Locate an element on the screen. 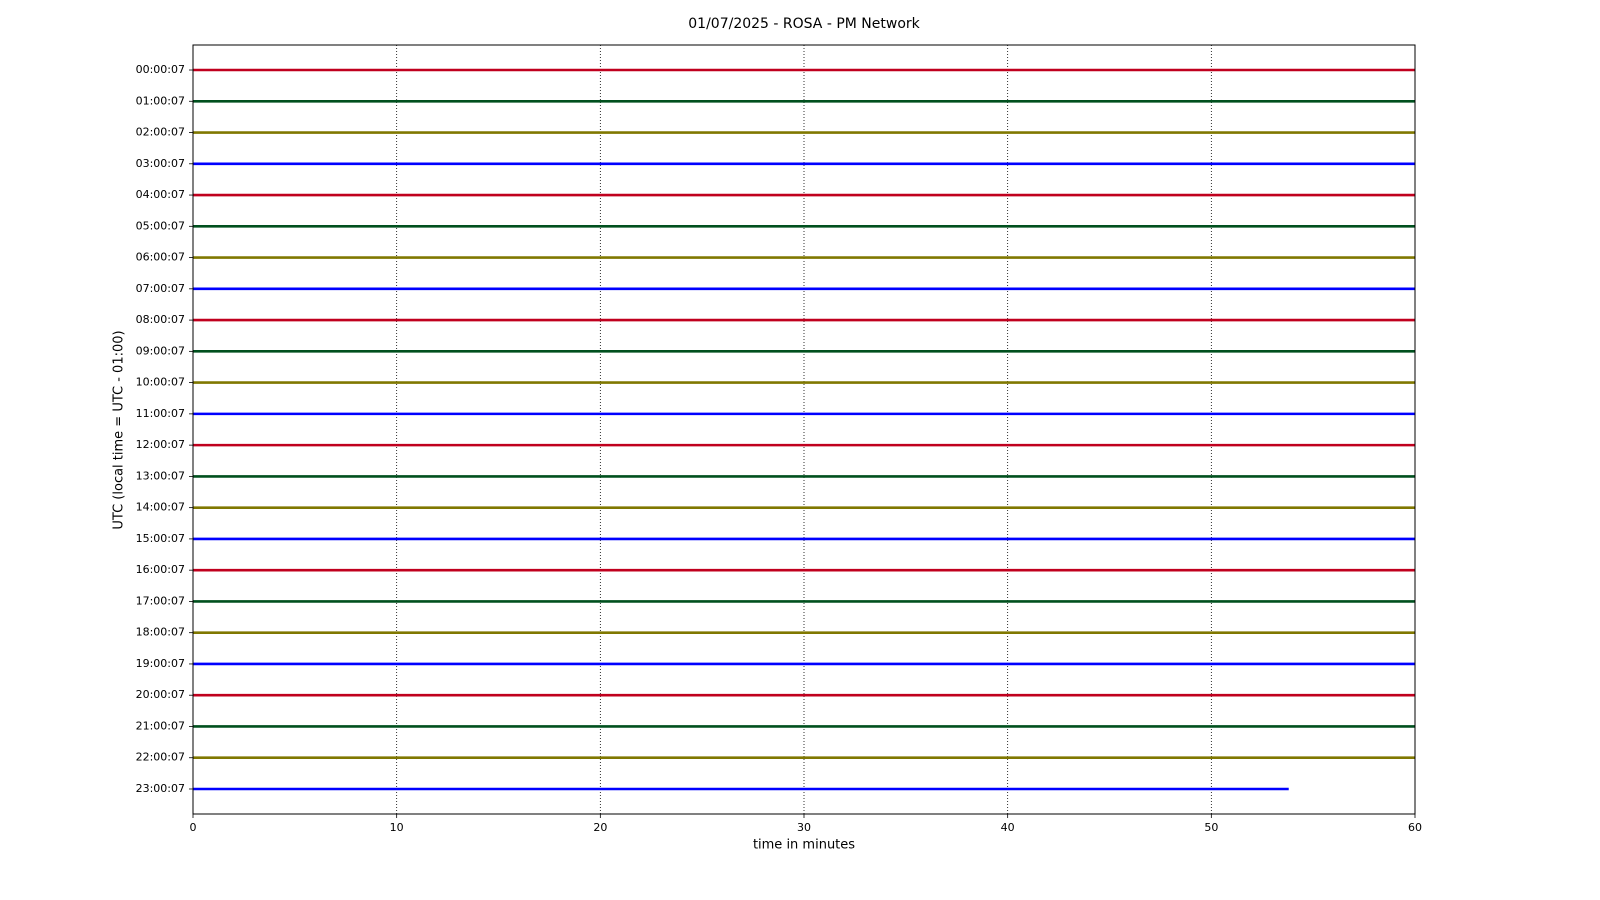  x-tick-label: 20 is located at coordinates (600, 827).